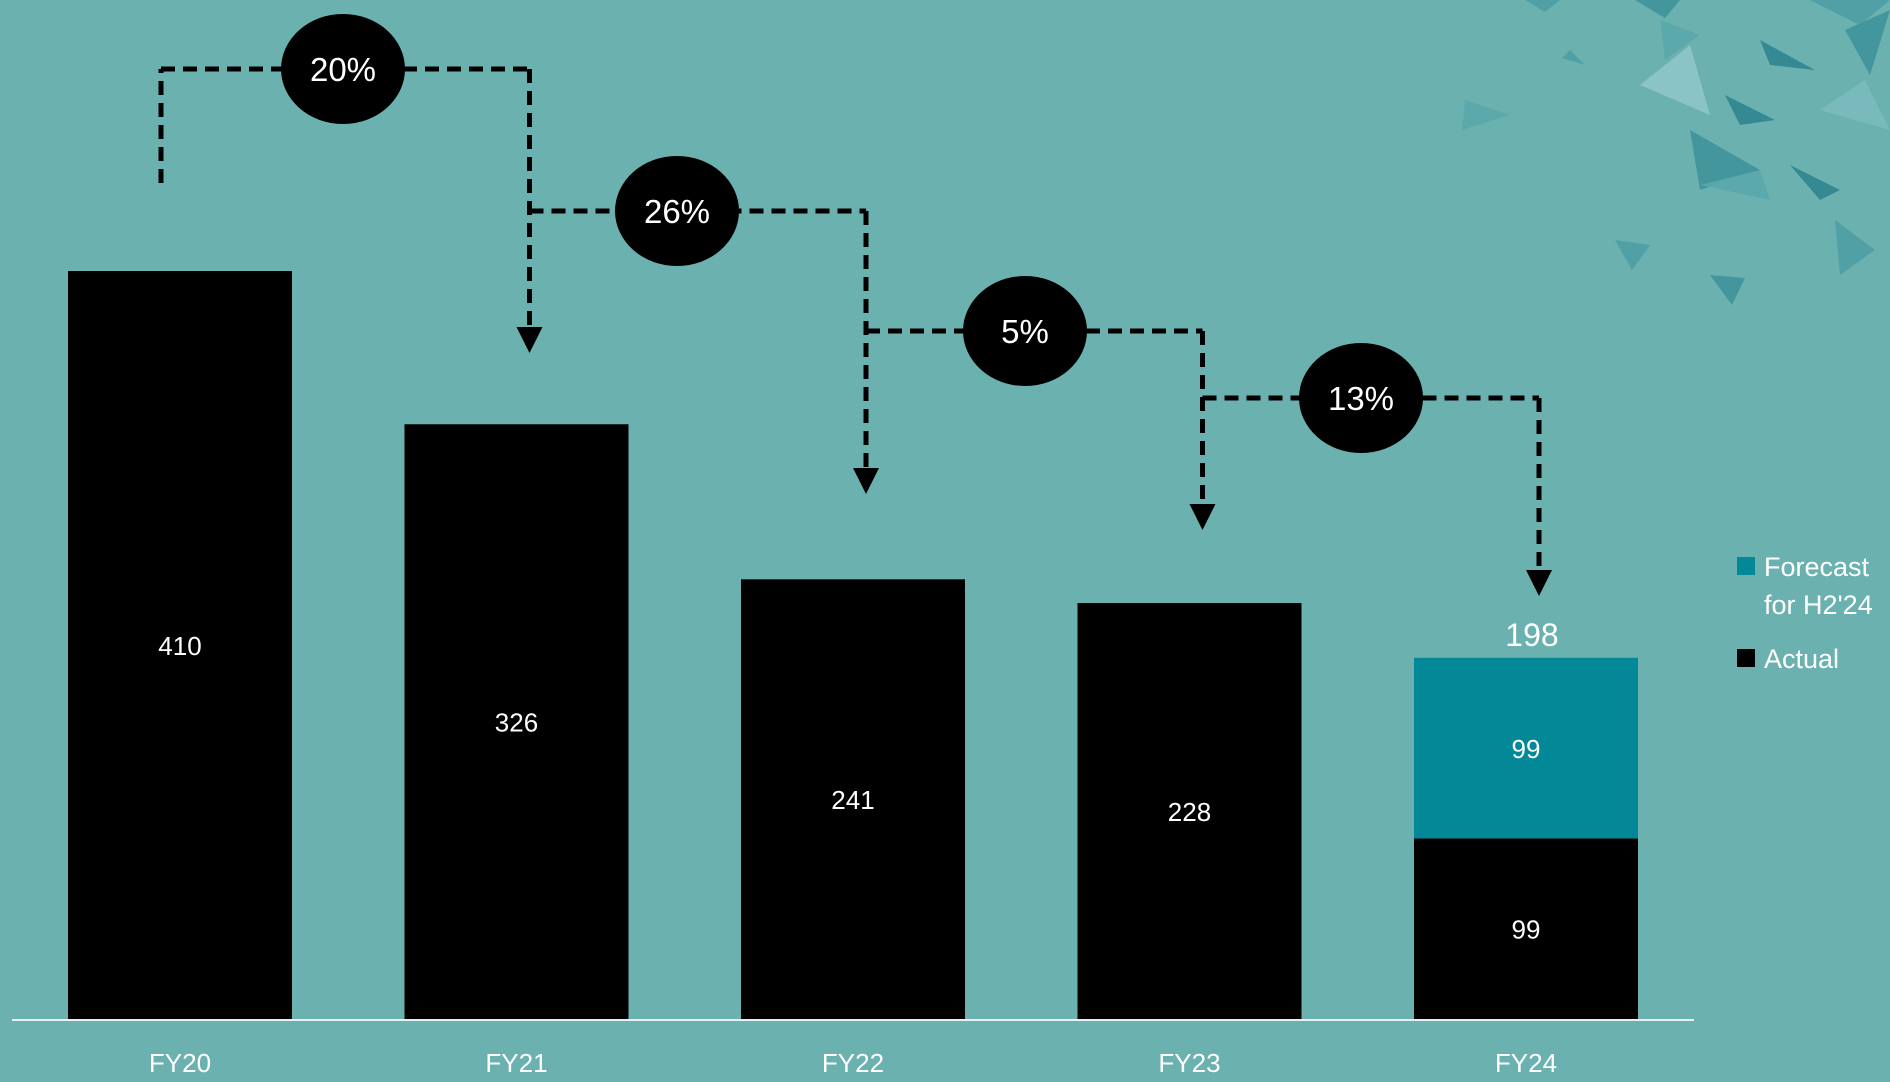 This screenshot has width=1890, height=1082. What do you see at coordinates (1801, 659) in the screenshot?
I see `legend-label-actual: Actual` at bounding box center [1801, 659].